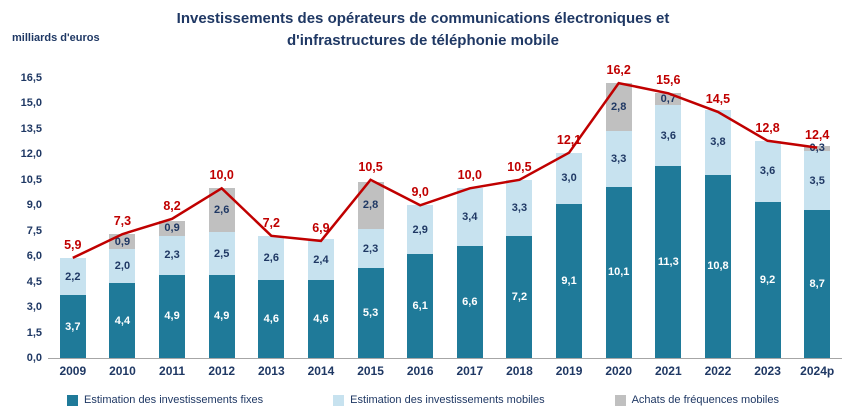 This screenshot has height=418, width=846. What do you see at coordinates (73, 244) in the screenshot?
I see `total-value-label: 5,9` at bounding box center [73, 244].